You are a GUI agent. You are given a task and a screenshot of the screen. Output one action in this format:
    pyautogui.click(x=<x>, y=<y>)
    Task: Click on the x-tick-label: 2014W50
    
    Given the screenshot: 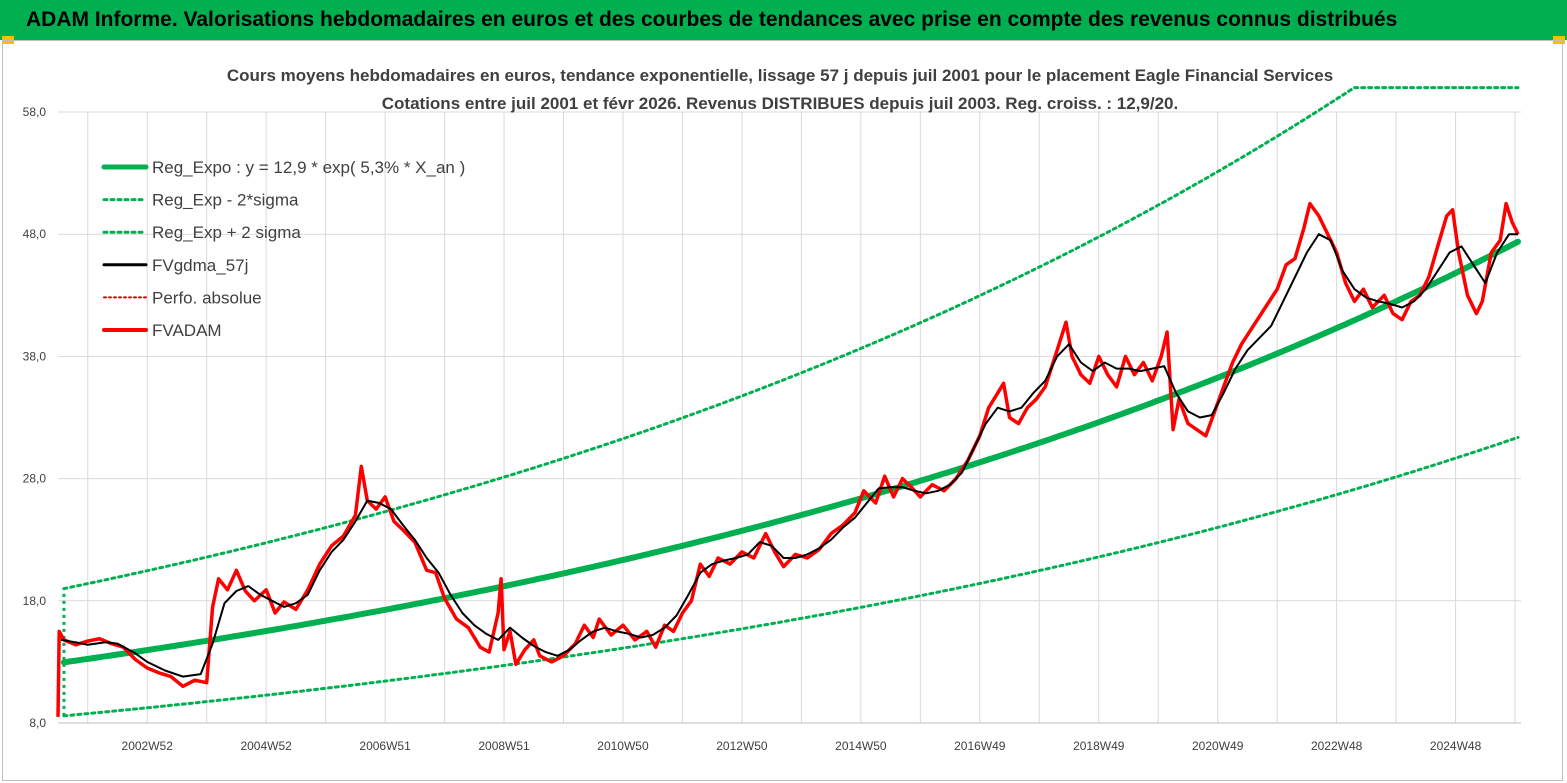 What is the action you would take?
    pyautogui.click(x=861, y=746)
    